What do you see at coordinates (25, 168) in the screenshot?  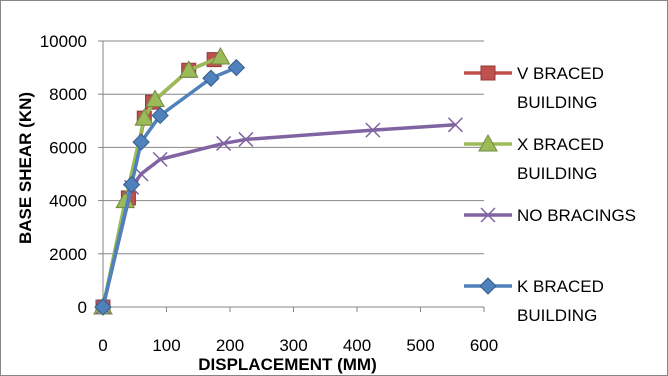 I see `y-axis-title: BASE SHEAR (KN)` at bounding box center [25, 168].